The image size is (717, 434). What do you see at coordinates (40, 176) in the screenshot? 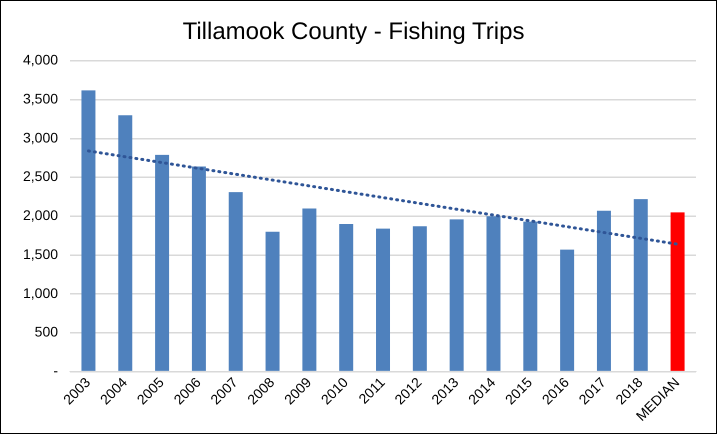
I see `y-tick-label: 2,500` at bounding box center [40, 176].